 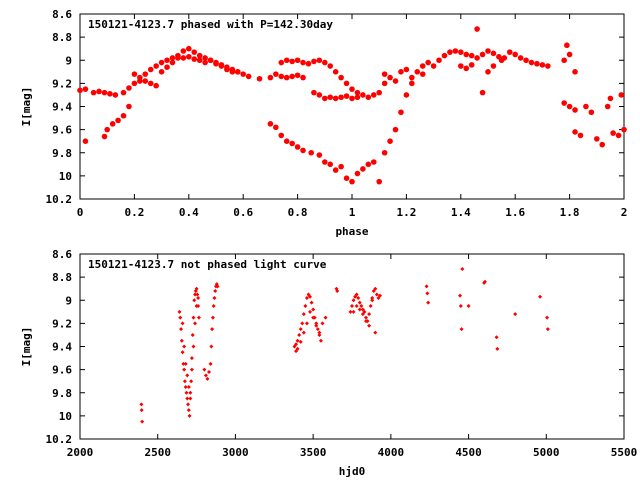 I want to click on y-tick-label: 9.4, so click(x=62, y=107).